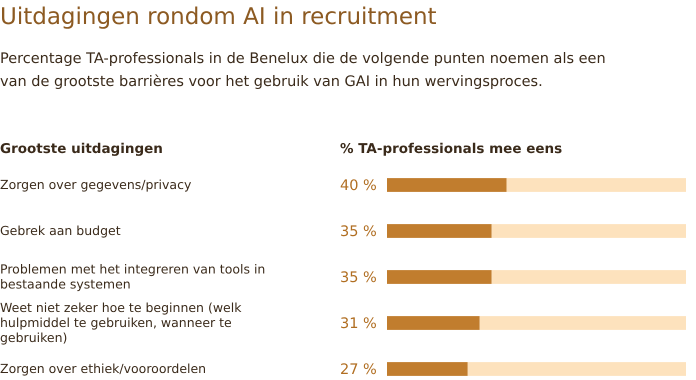 This screenshot has width=696, height=380. I want to click on y-tick-label: Weet niet zeker hoe te beginnen (welk hulpmiddel te gebruiken, wanneer te gebruiken), so click(121, 322).